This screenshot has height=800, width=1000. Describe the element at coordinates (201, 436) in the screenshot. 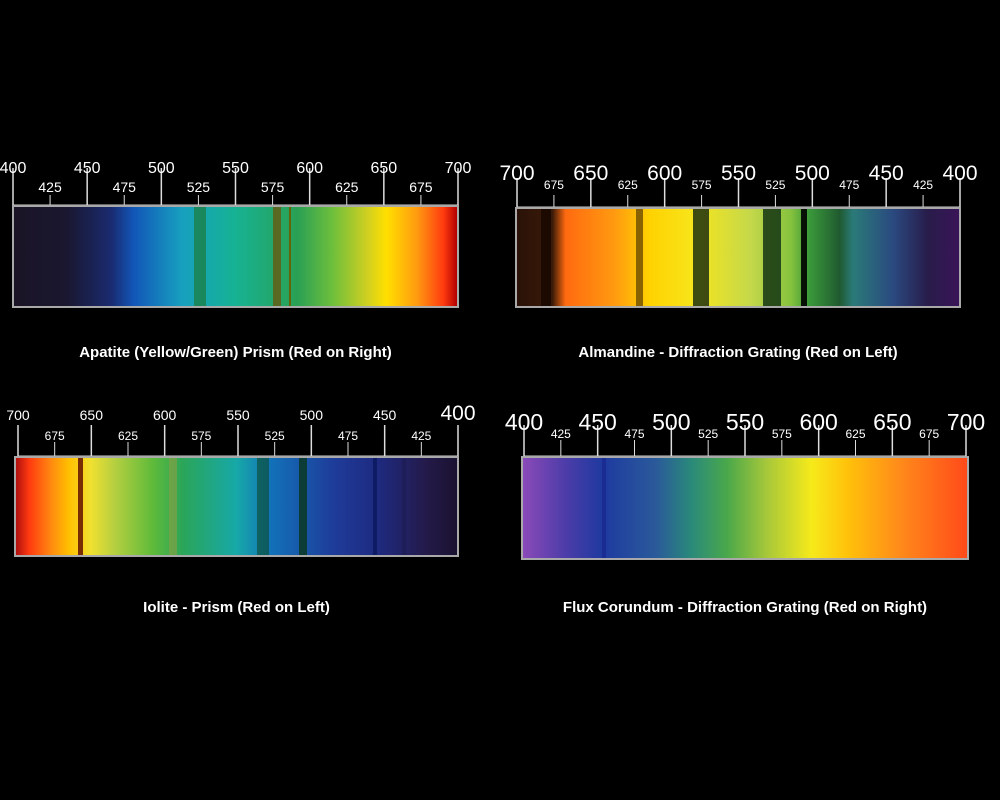

I see `iolite-minor-tick-label: 575` at that location.